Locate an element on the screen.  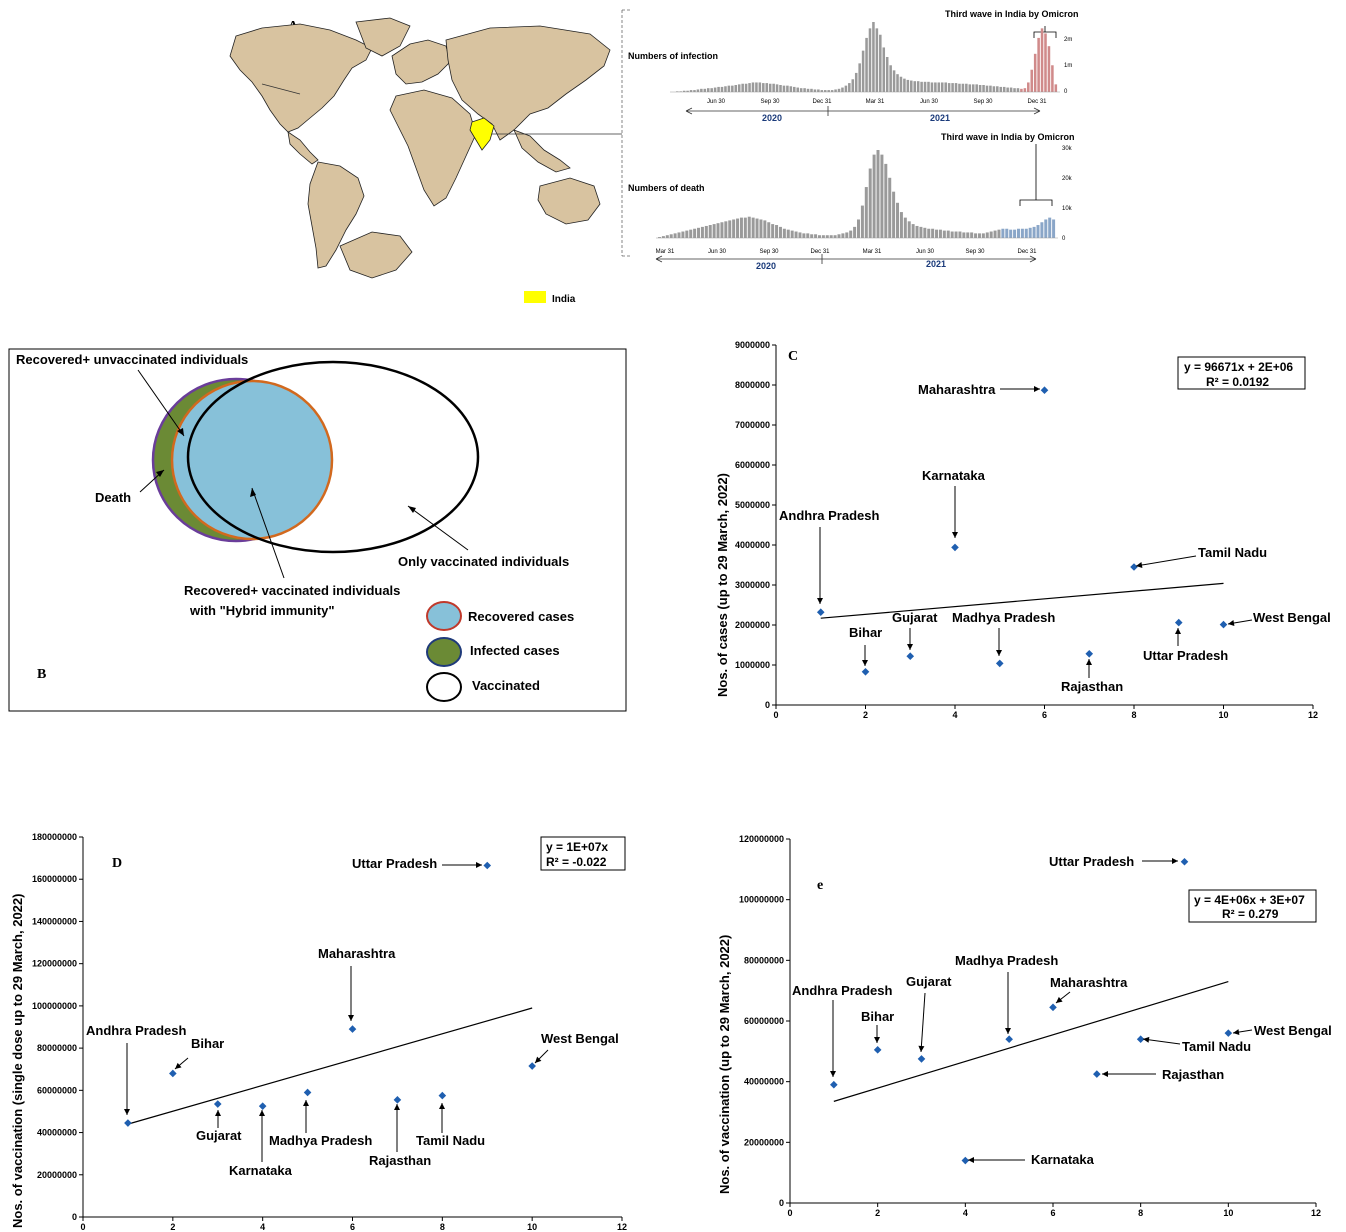
chart-e-ytick-label: 40000000 is located at coordinates (764, 1082).